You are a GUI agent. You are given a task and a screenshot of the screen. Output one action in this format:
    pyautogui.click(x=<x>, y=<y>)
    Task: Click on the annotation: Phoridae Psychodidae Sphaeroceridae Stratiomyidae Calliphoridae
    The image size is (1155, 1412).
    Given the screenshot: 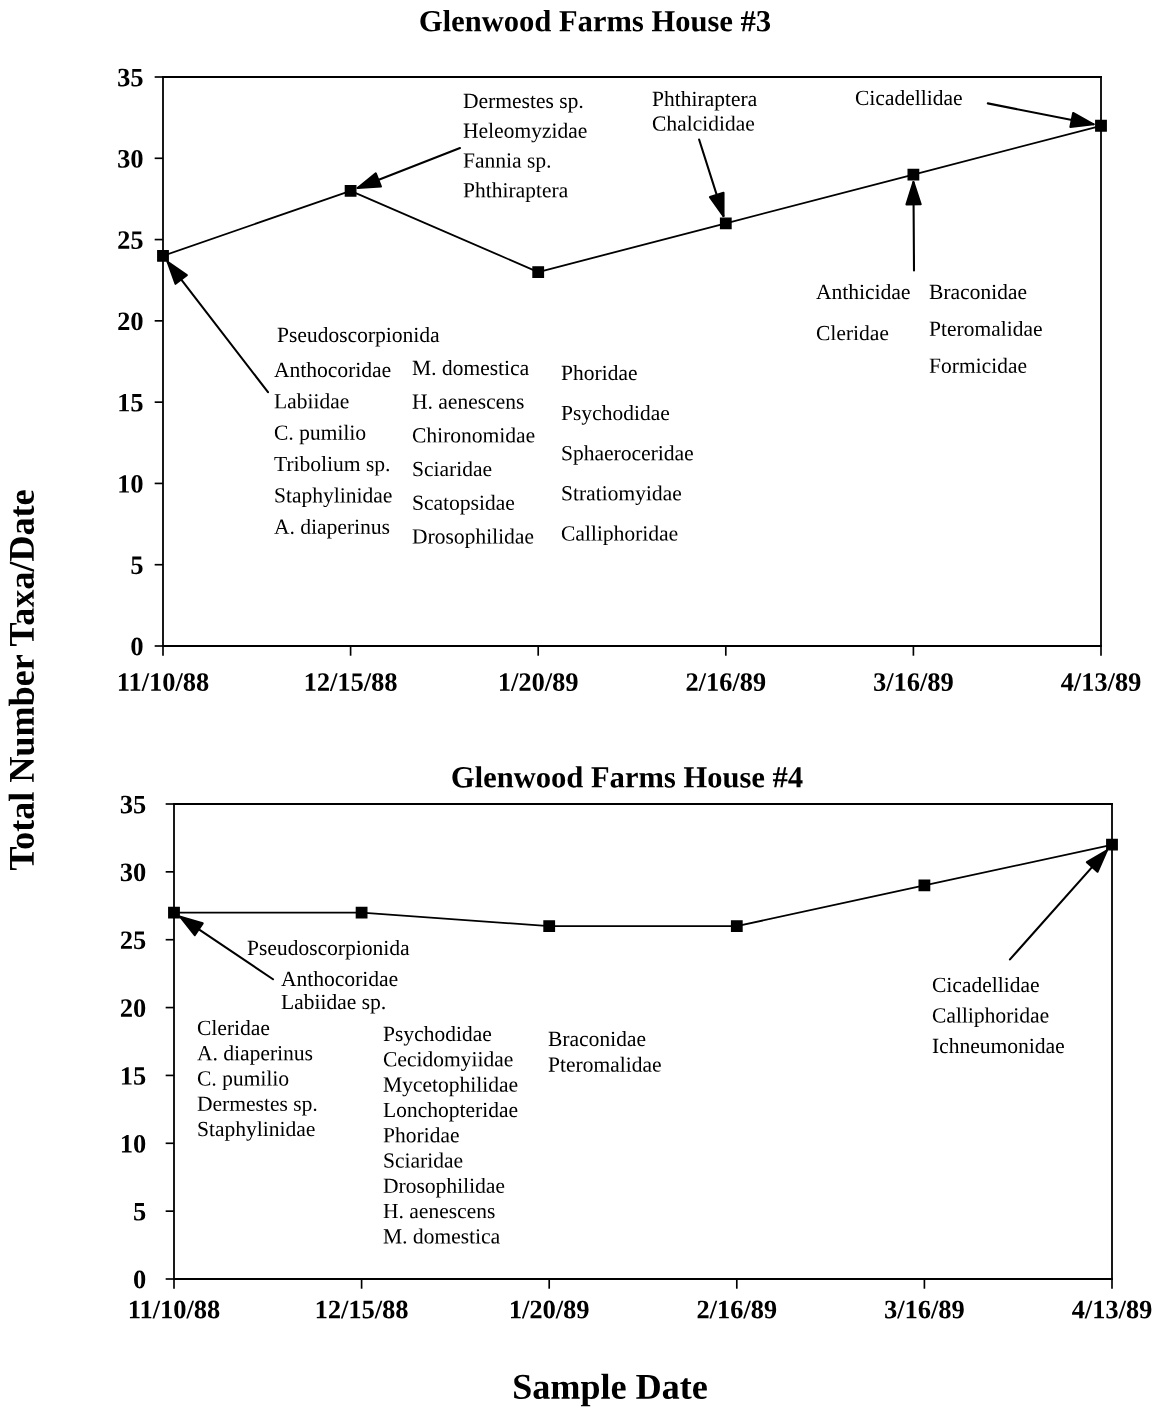 What is the action you would take?
    pyautogui.click(x=627, y=455)
    